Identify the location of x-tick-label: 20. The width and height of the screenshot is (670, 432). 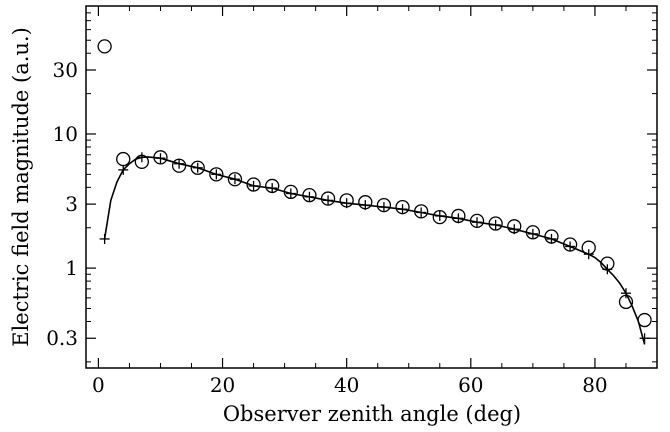
(222, 385).